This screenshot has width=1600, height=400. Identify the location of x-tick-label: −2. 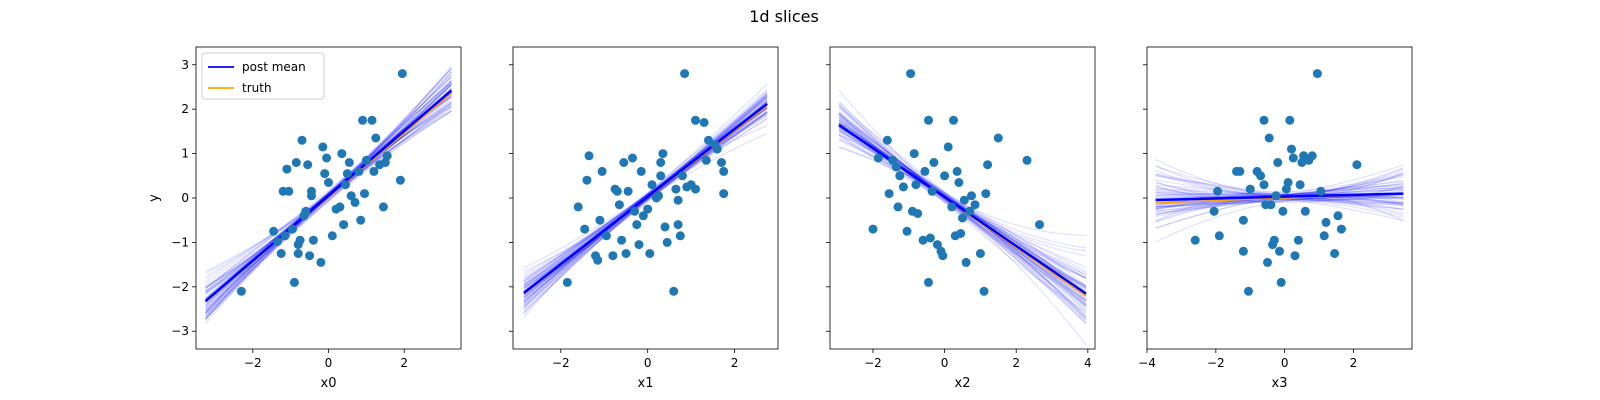
(1216, 363).